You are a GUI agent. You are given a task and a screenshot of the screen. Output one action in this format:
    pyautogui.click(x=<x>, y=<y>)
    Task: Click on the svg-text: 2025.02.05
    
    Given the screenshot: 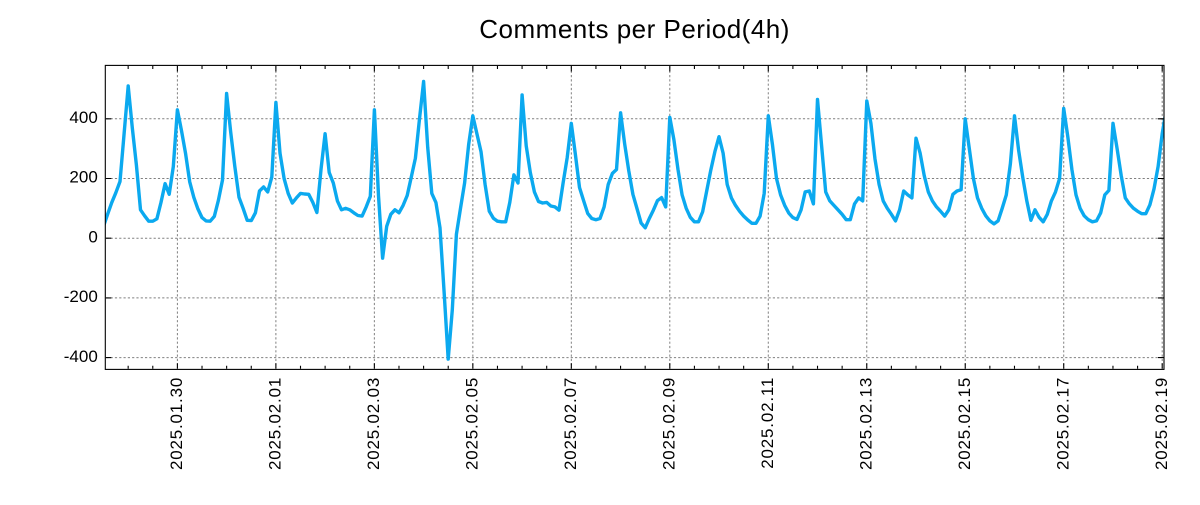 What is the action you would take?
    pyautogui.click(x=472, y=423)
    